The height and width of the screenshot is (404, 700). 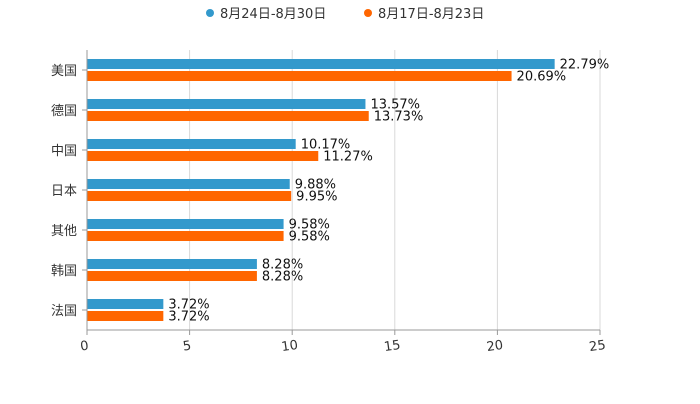 What do you see at coordinates (395, 105) in the screenshot?
I see `data-label-series-1: 13.57%` at bounding box center [395, 105].